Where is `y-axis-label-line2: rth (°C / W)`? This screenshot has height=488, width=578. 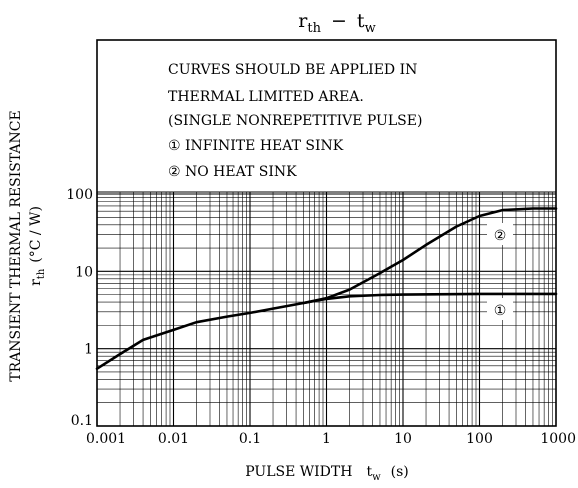
y-axis-label-line2: rth (°C / W) is located at coordinates (37, 246).